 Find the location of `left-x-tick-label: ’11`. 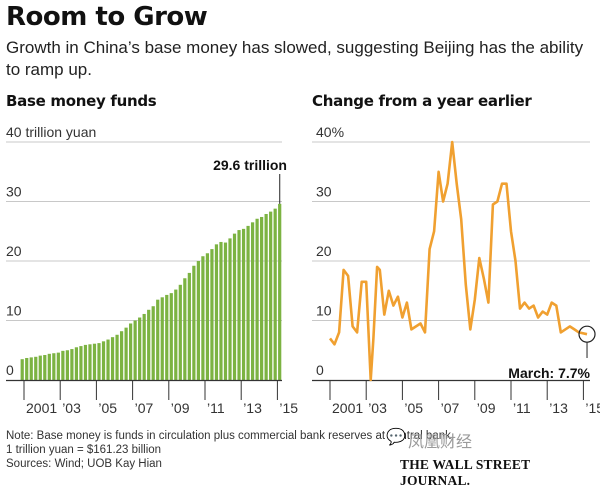

left-x-tick-label: ’11 is located at coordinates (216, 408).